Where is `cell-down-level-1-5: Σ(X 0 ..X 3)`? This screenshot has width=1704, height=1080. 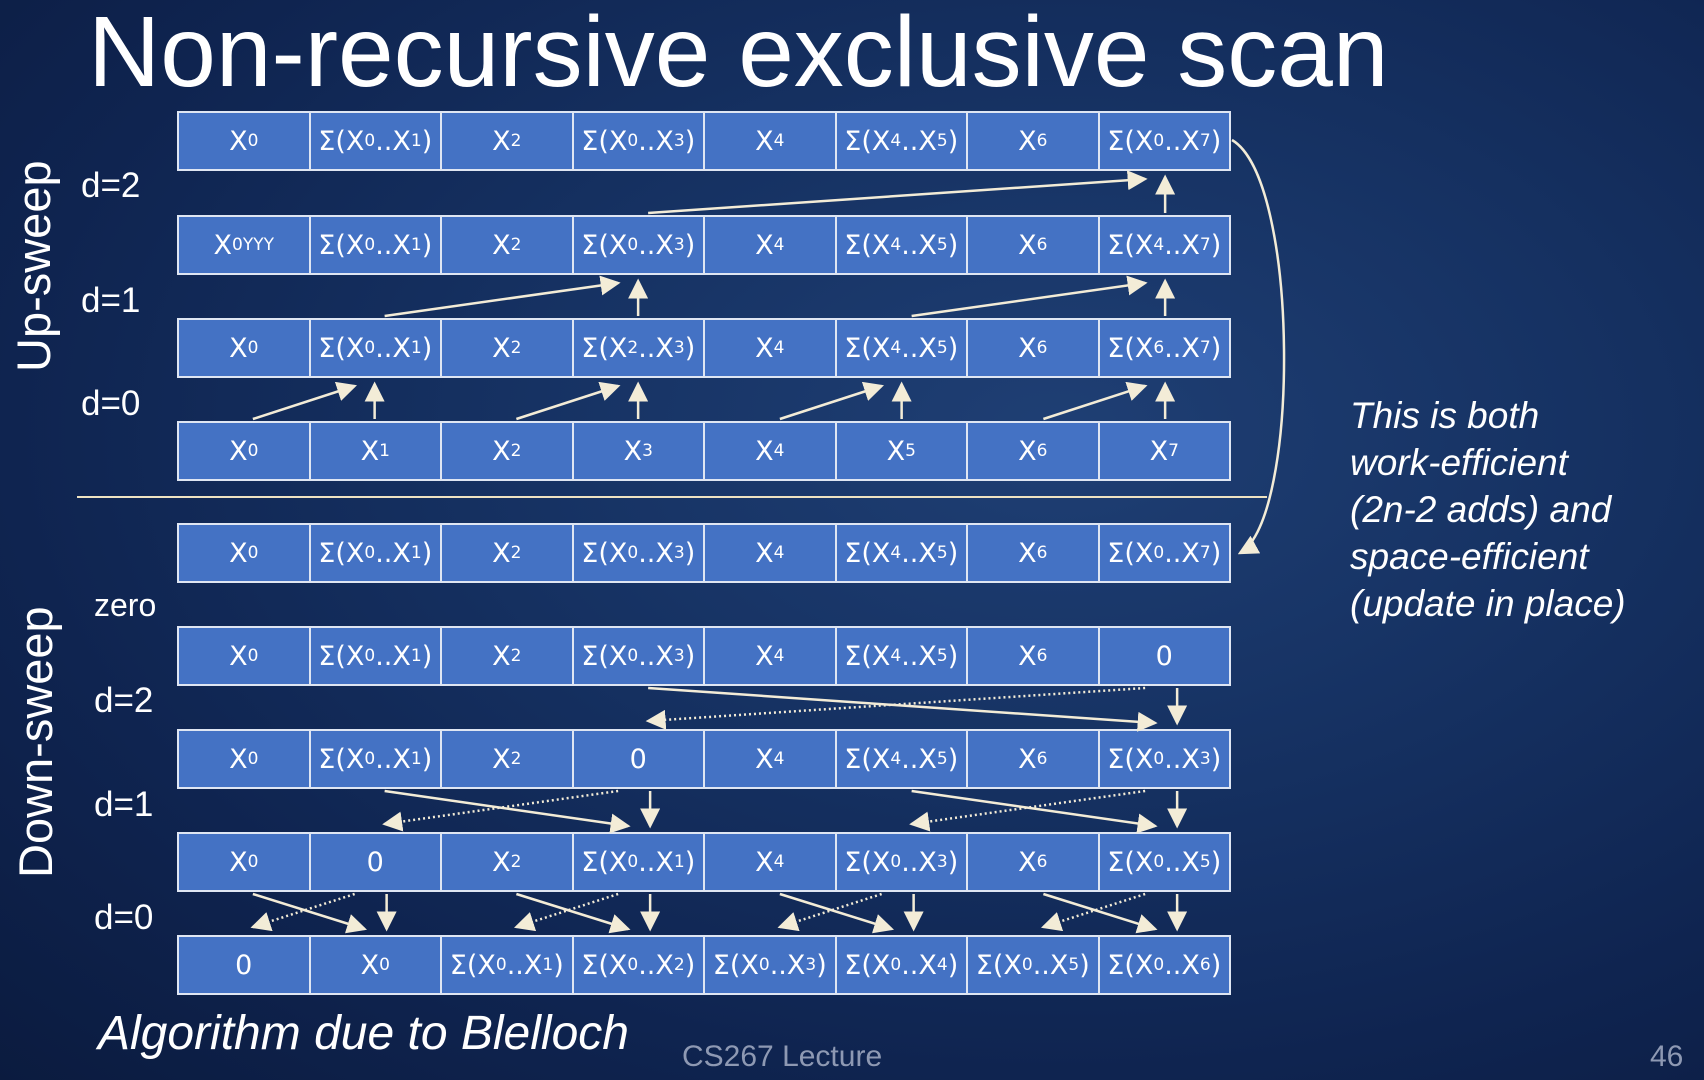
cell-down-level-1-5: Σ(X 0 ..X 3) is located at coordinates (901, 862).